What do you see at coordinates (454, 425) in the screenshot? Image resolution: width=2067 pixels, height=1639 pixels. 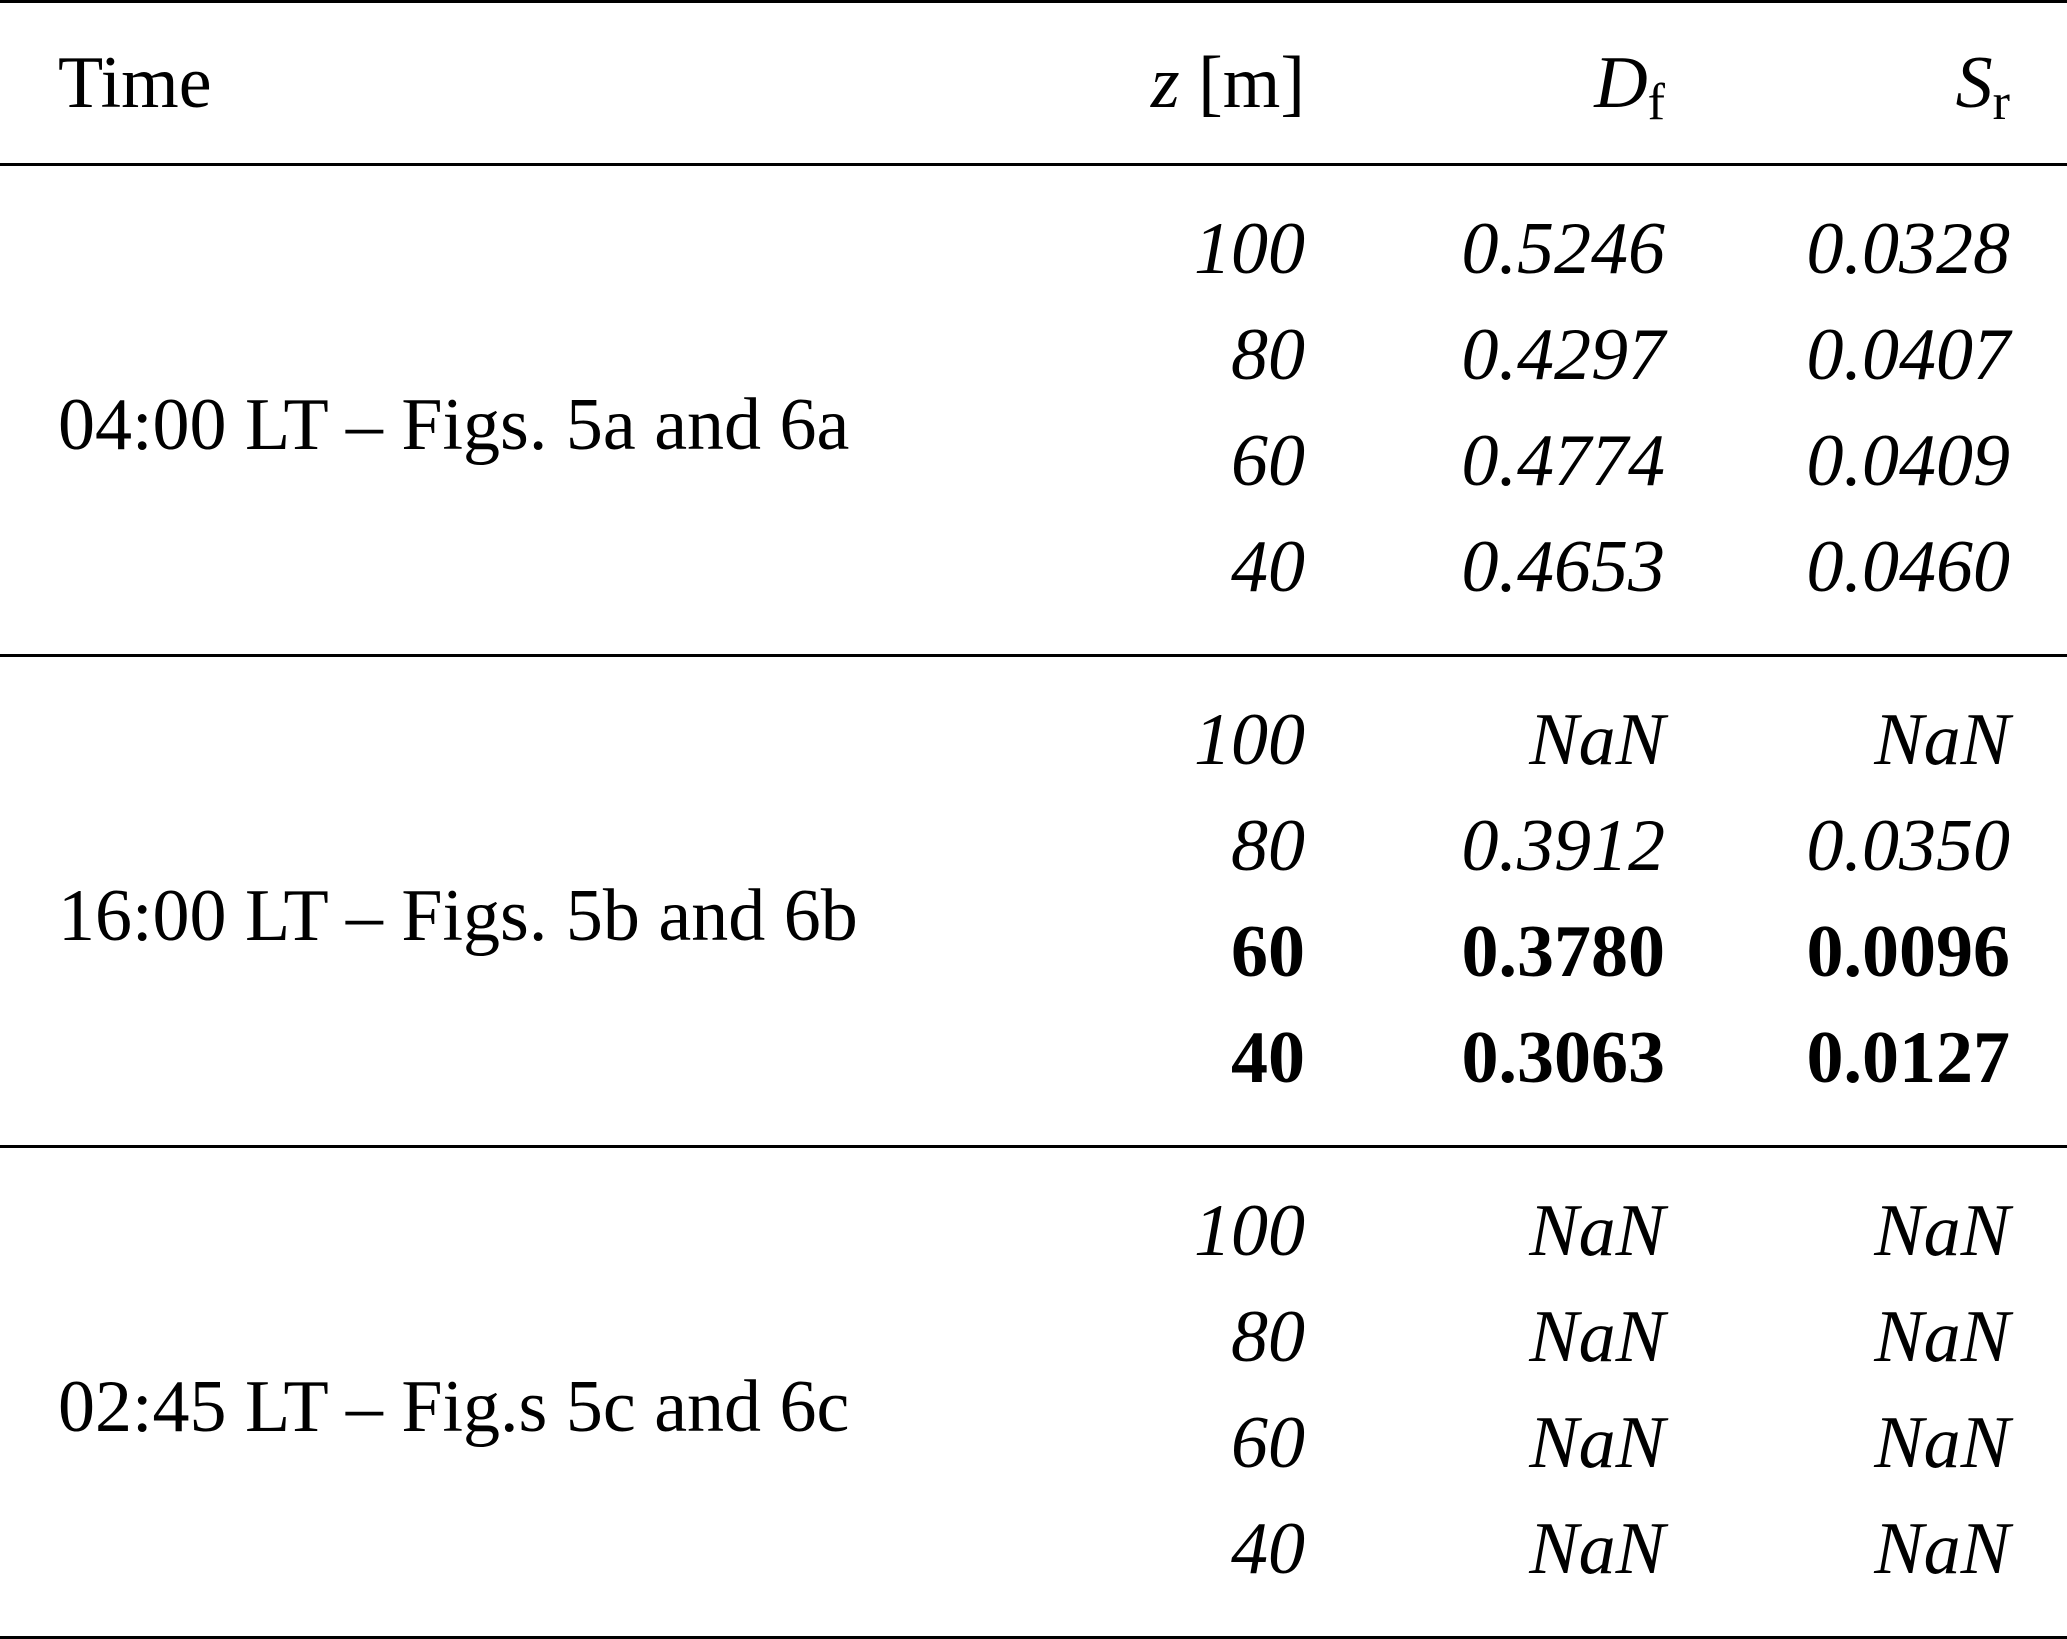 I see `group-time-label: 04:00 LT – Figs. 5a and 6a` at bounding box center [454, 425].